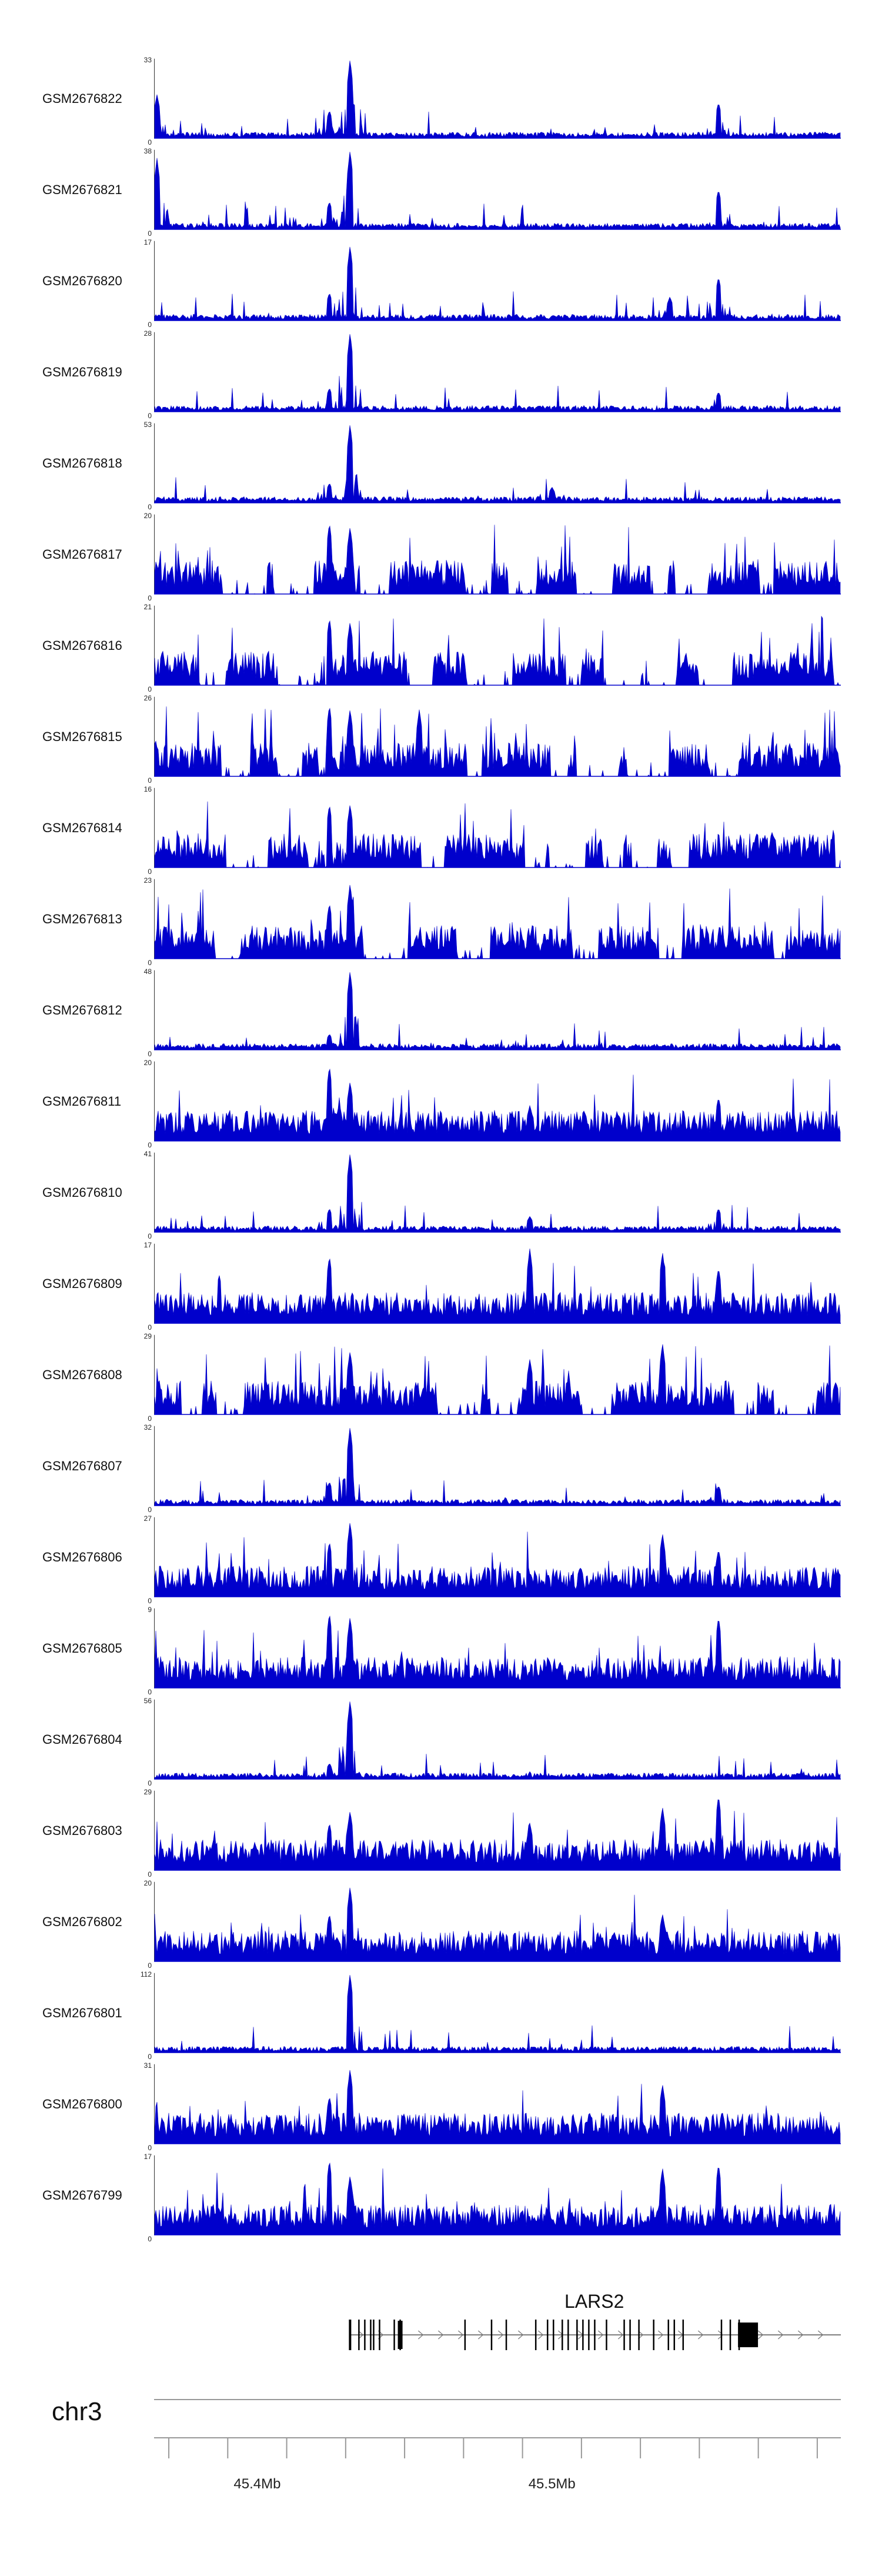 The width and height of the screenshot is (882, 2576). I want to click on track-label: GSM2676802, so click(82, 1921).